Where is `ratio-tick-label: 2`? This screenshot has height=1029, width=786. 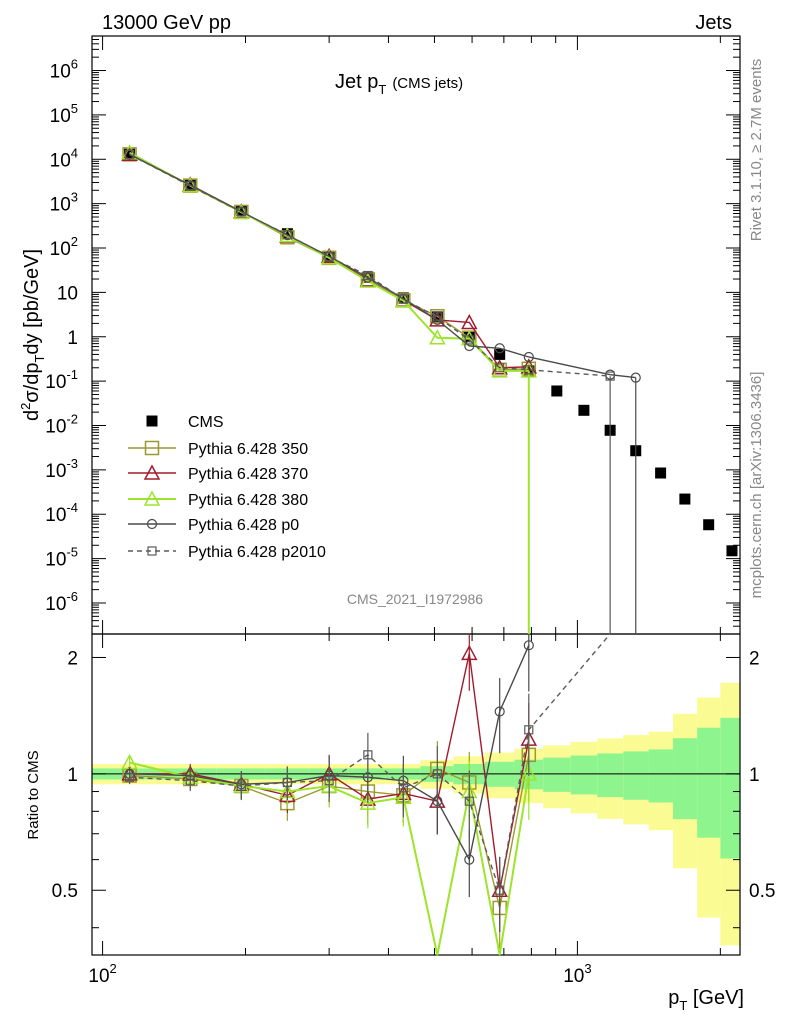 ratio-tick-label: 2 is located at coordinates (72, 658).